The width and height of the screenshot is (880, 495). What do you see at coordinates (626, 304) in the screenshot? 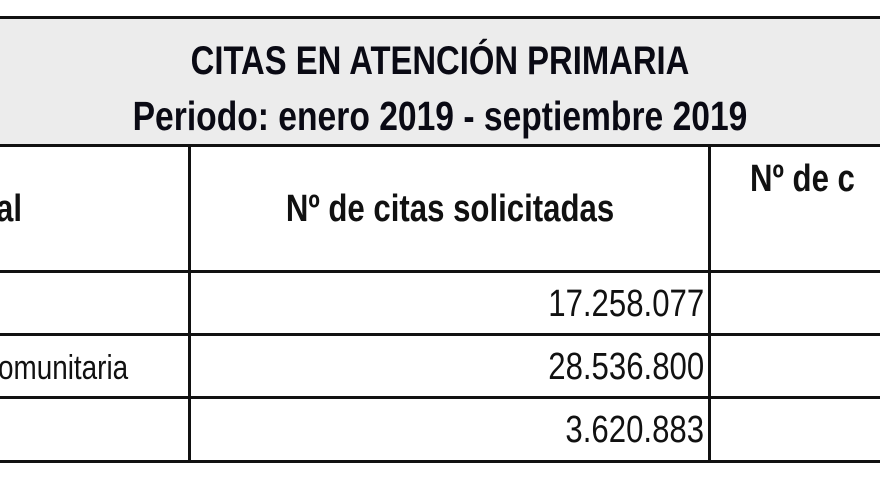
I see `citas-solicitadas-value: 17.258.077` at bounding box center [626, 304].